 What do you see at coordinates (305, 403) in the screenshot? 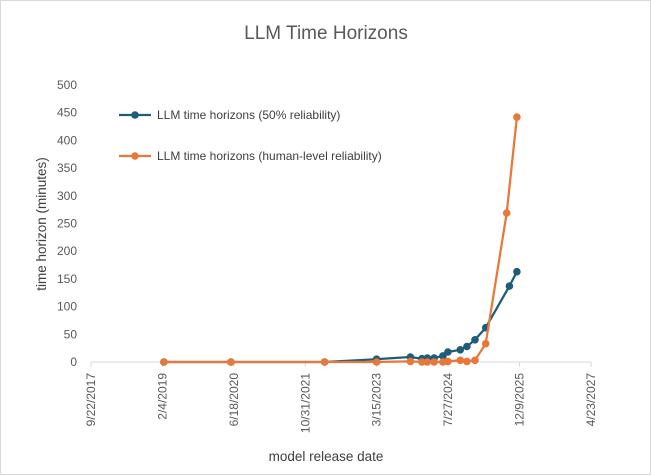
I see `x-tick-label: 10/31/2021` at bounding box center [305, 403].